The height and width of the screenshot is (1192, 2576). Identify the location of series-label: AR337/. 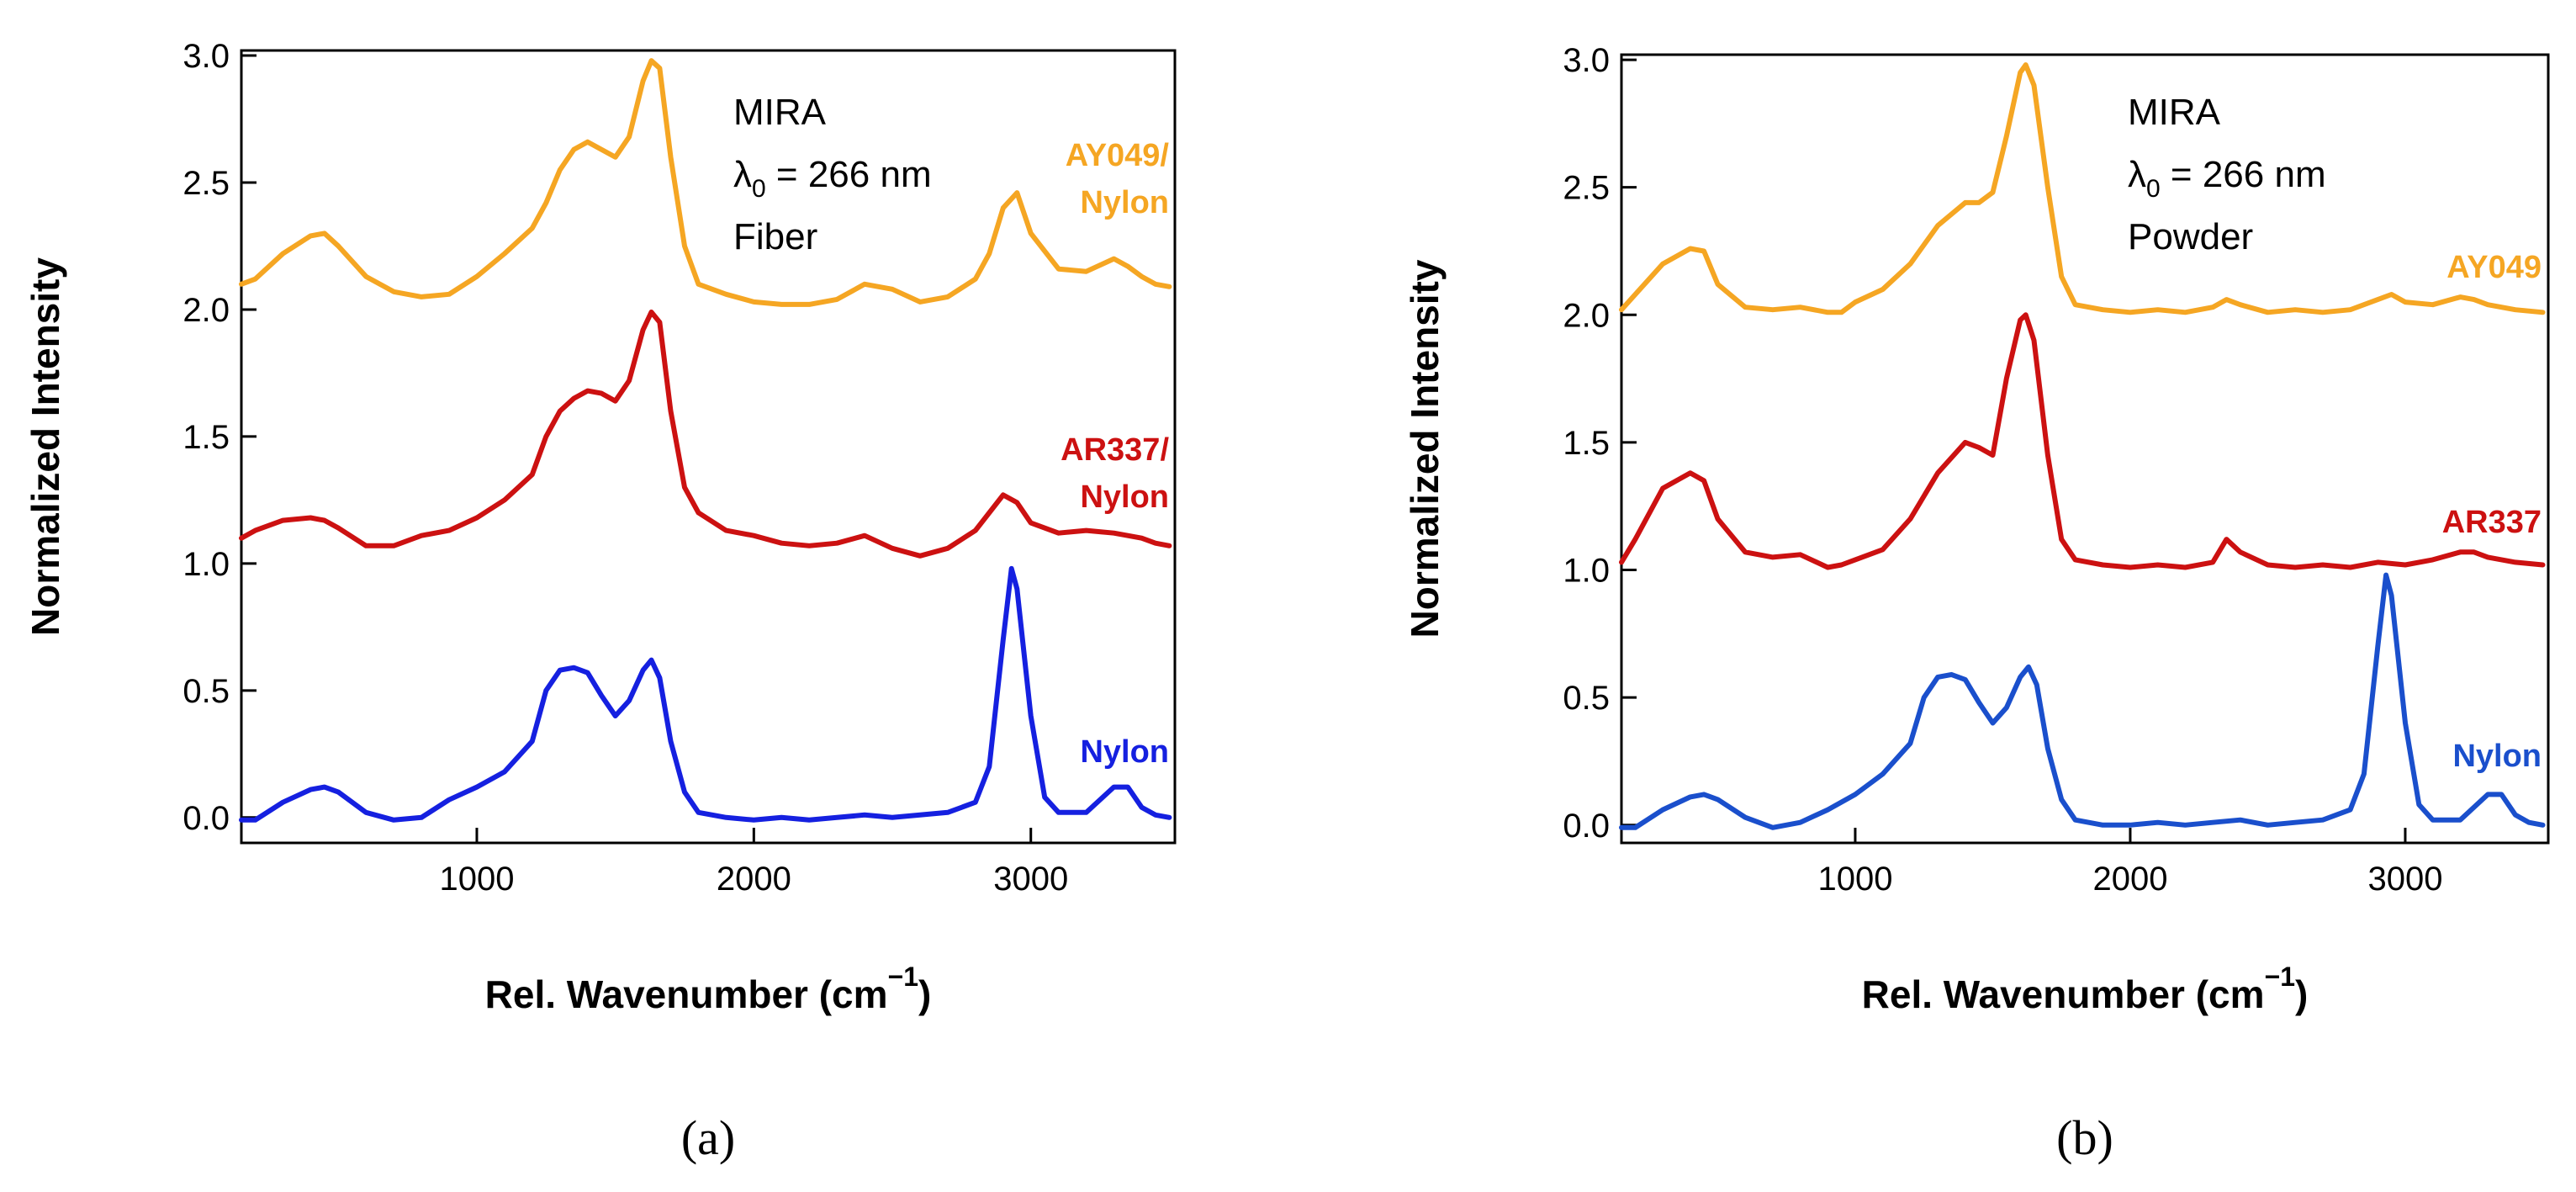
(1115, 450).